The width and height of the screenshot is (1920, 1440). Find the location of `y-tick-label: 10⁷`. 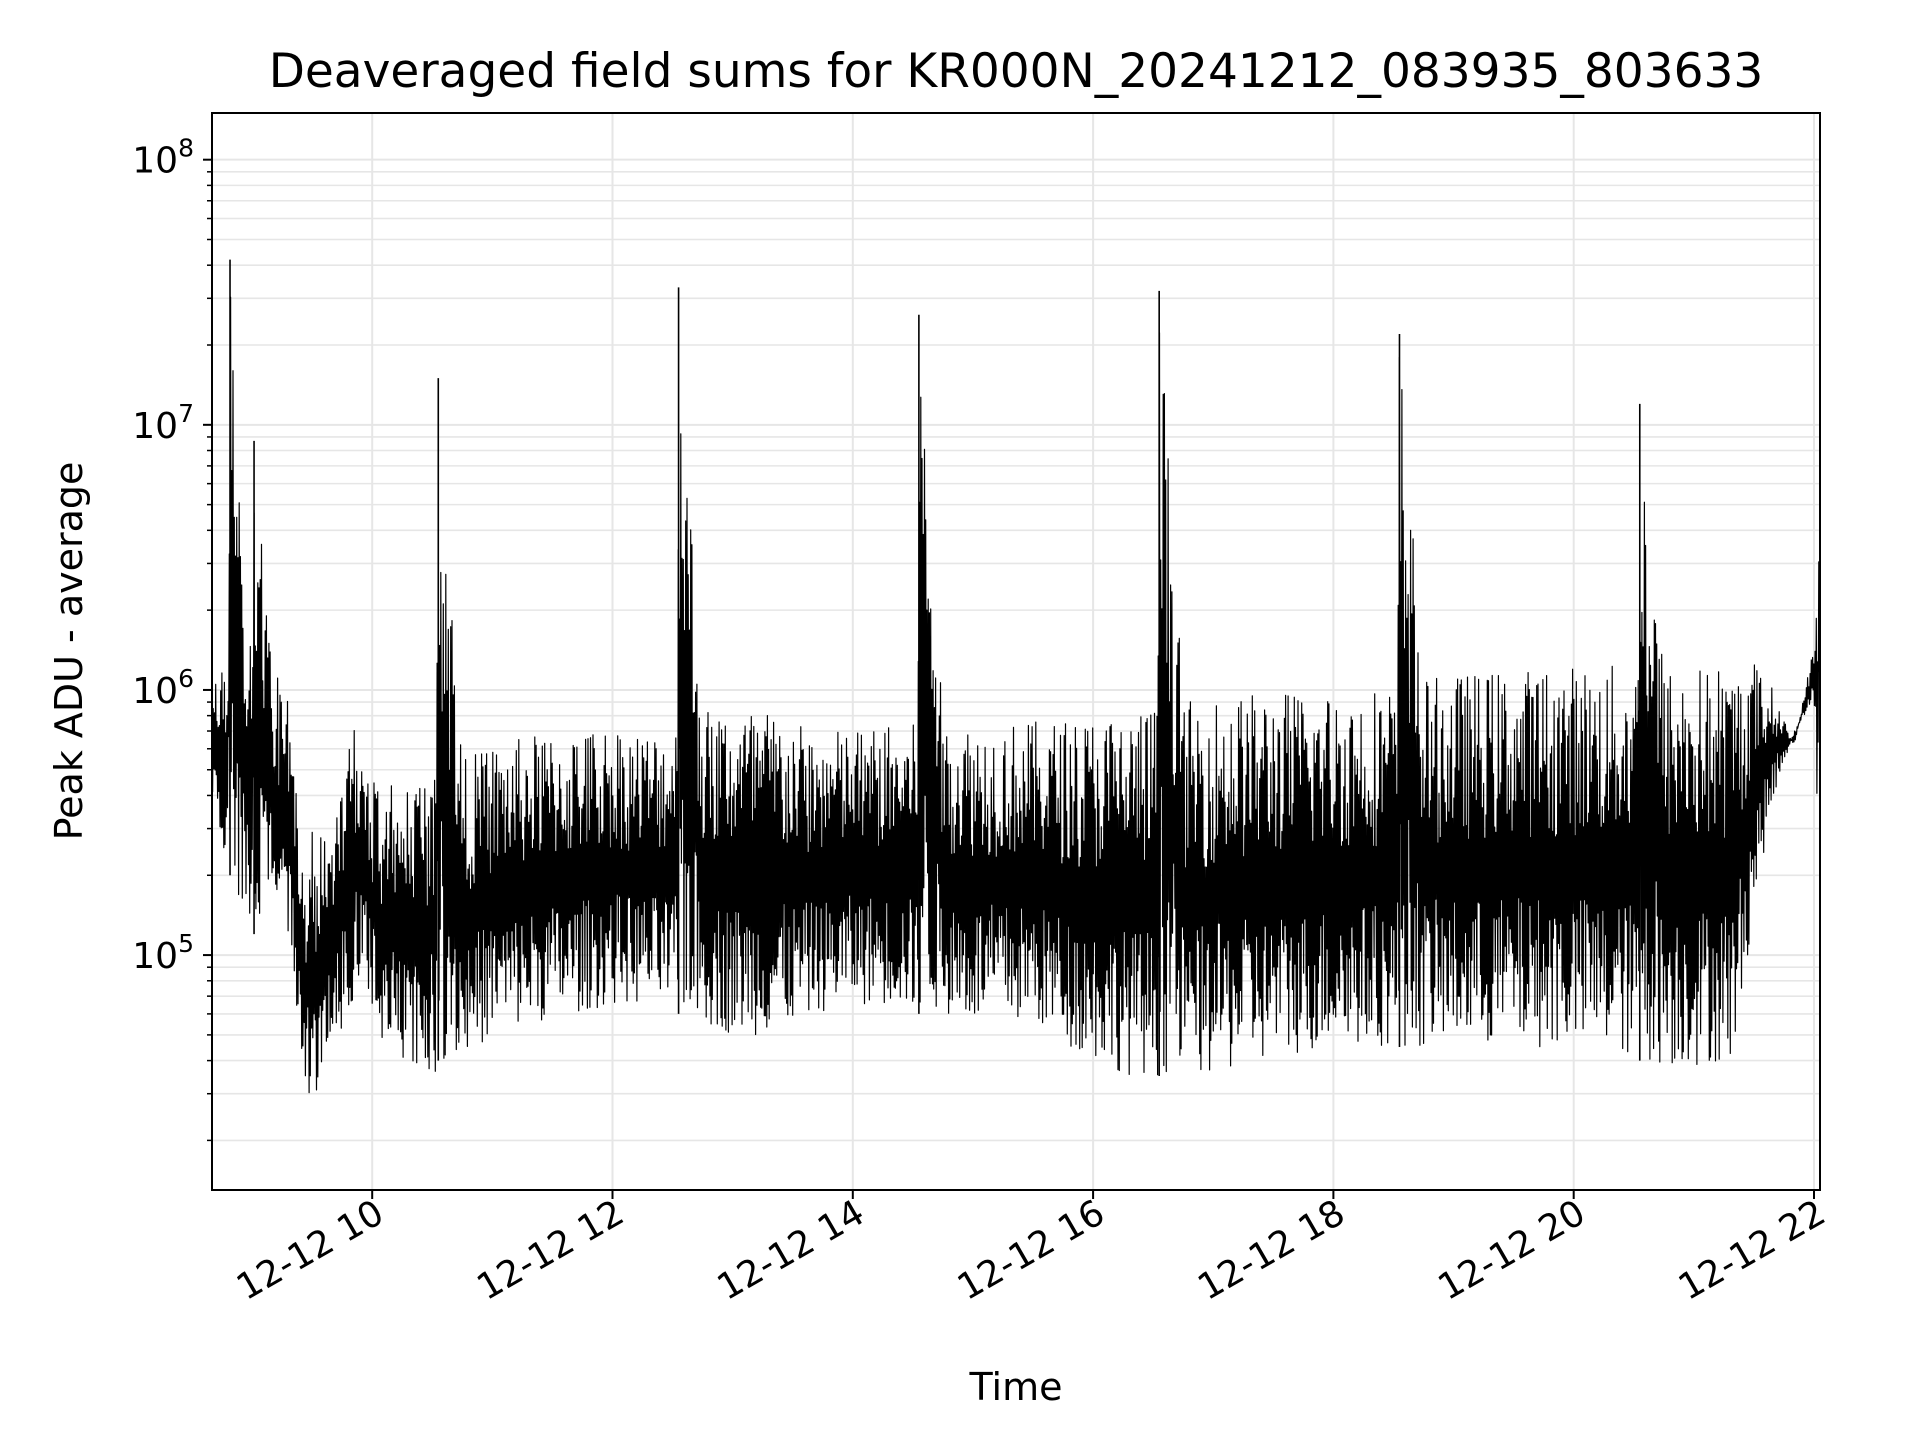

y-tick-label: 10⁷ is located at coordinates (163, 423).